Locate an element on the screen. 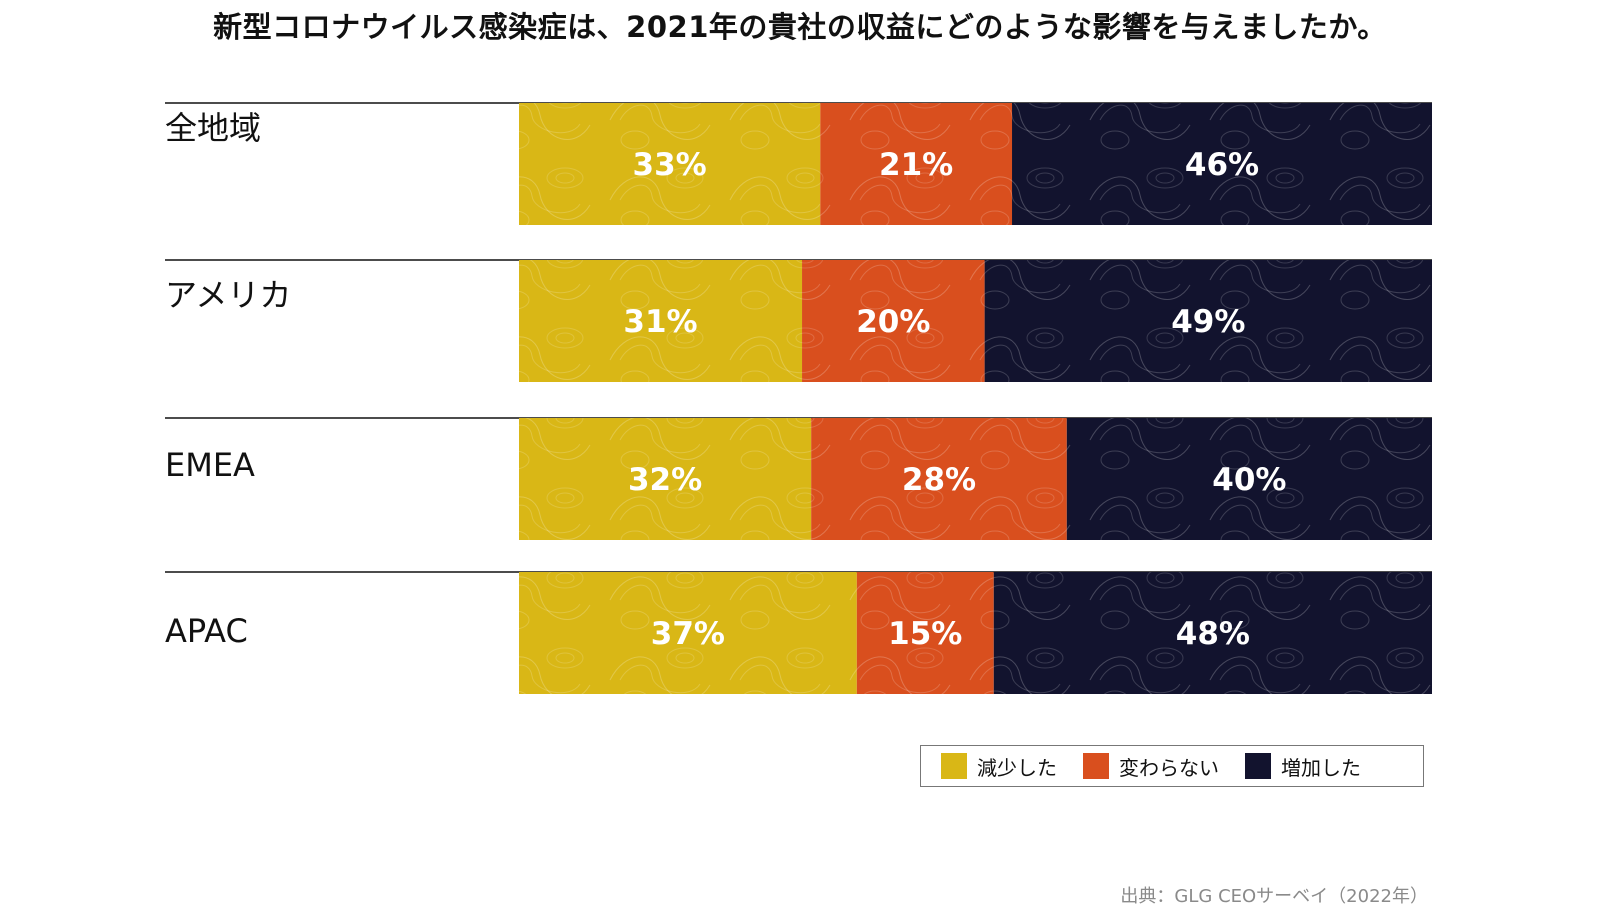  data-label: 48% is located at coordinates (1213, 634).